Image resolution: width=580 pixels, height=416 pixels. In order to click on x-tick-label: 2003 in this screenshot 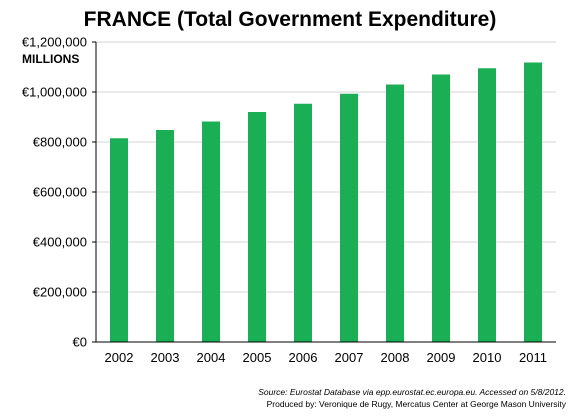, I will do `click(165, 357)`.